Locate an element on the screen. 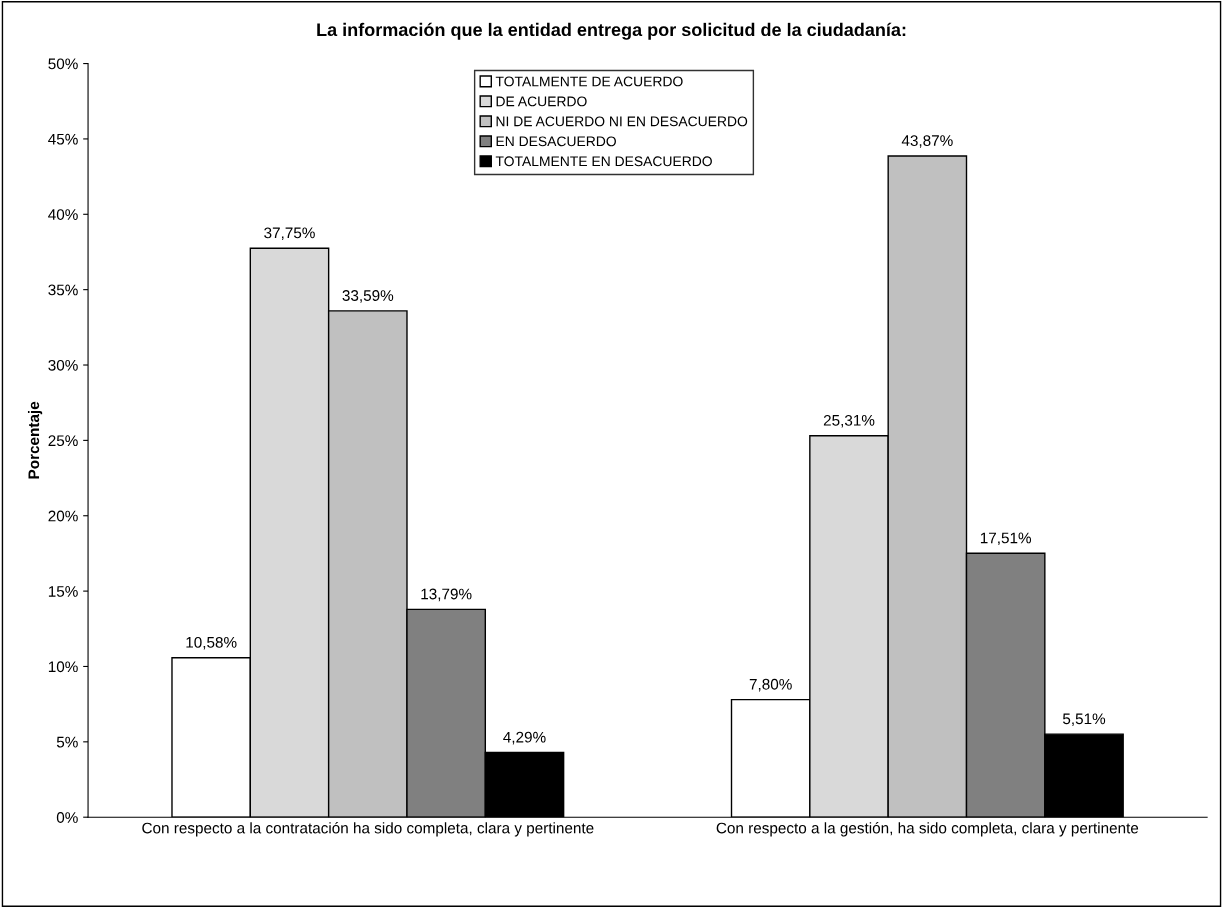  data-label: 33,59% is located at coordinates (368, 296).